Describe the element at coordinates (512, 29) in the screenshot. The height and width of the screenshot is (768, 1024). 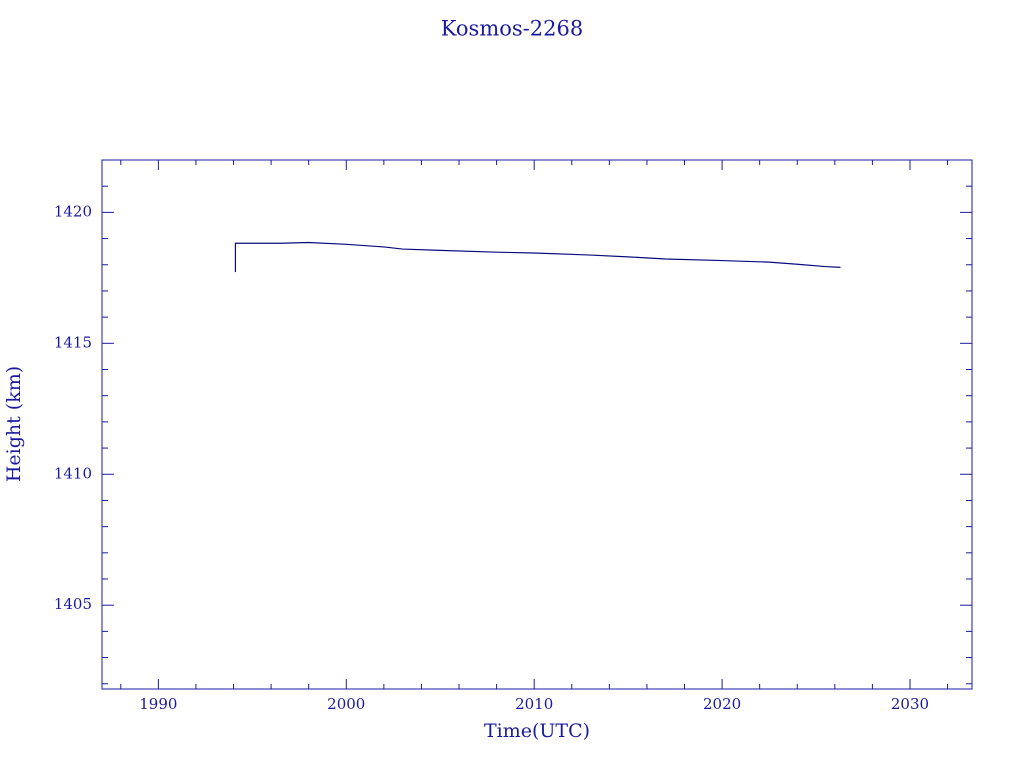
I see `chart-title: Kosmos-2268` at that location.